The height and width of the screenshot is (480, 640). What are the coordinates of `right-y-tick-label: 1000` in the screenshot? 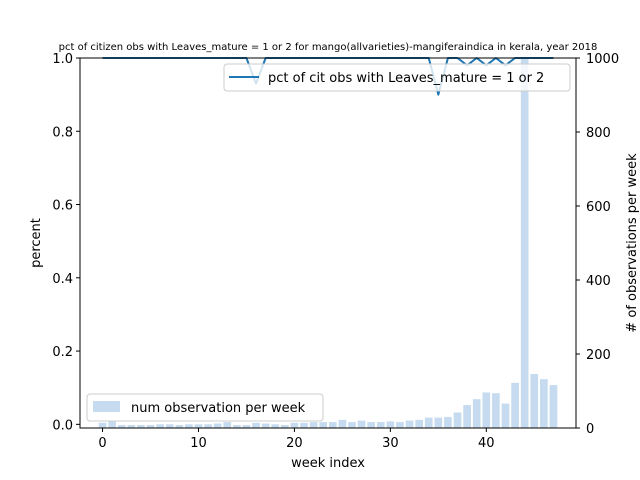 It's located at (602, 59).